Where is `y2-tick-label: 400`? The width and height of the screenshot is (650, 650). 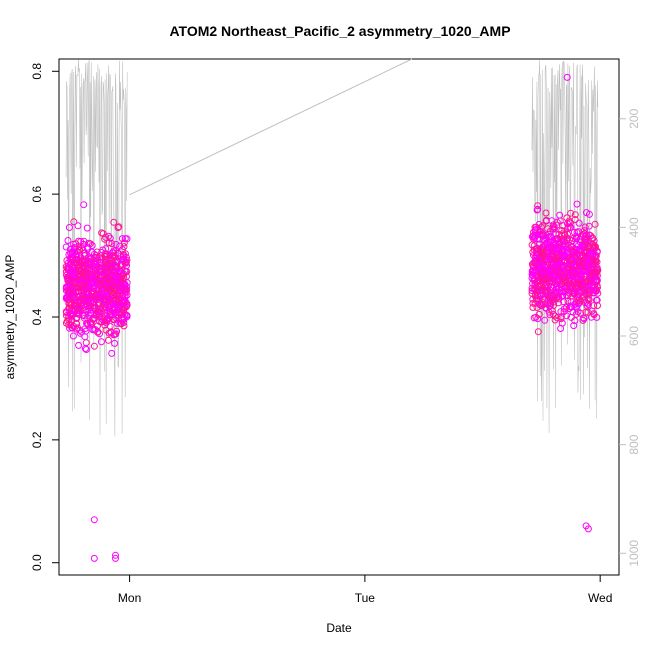 y2-tick-label: 400 is located at coordinates (634, 227).